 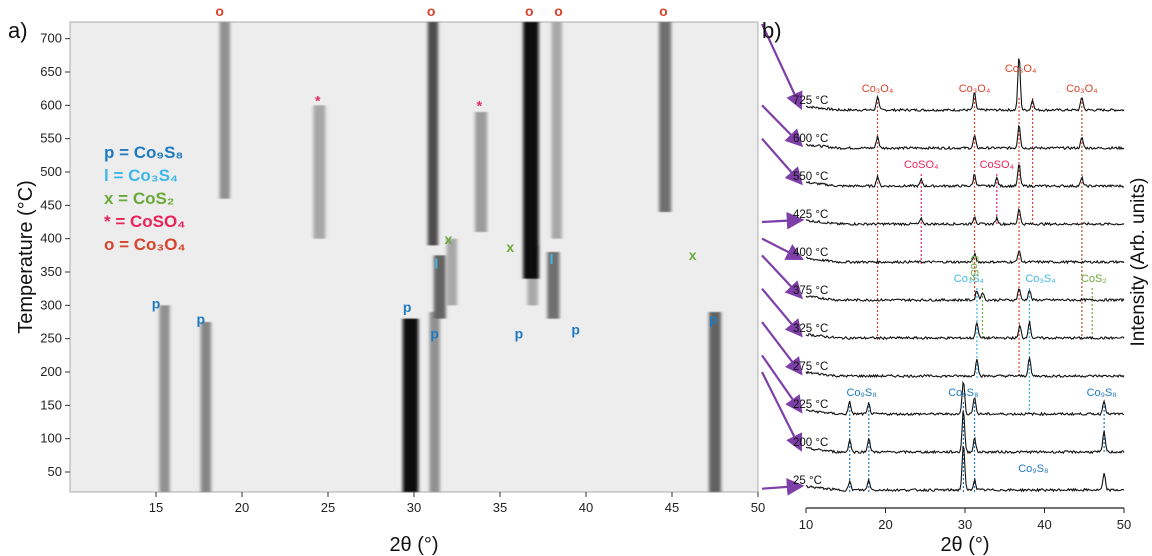 I want to click on panel-a-label: a), so click(x=18, y=30).